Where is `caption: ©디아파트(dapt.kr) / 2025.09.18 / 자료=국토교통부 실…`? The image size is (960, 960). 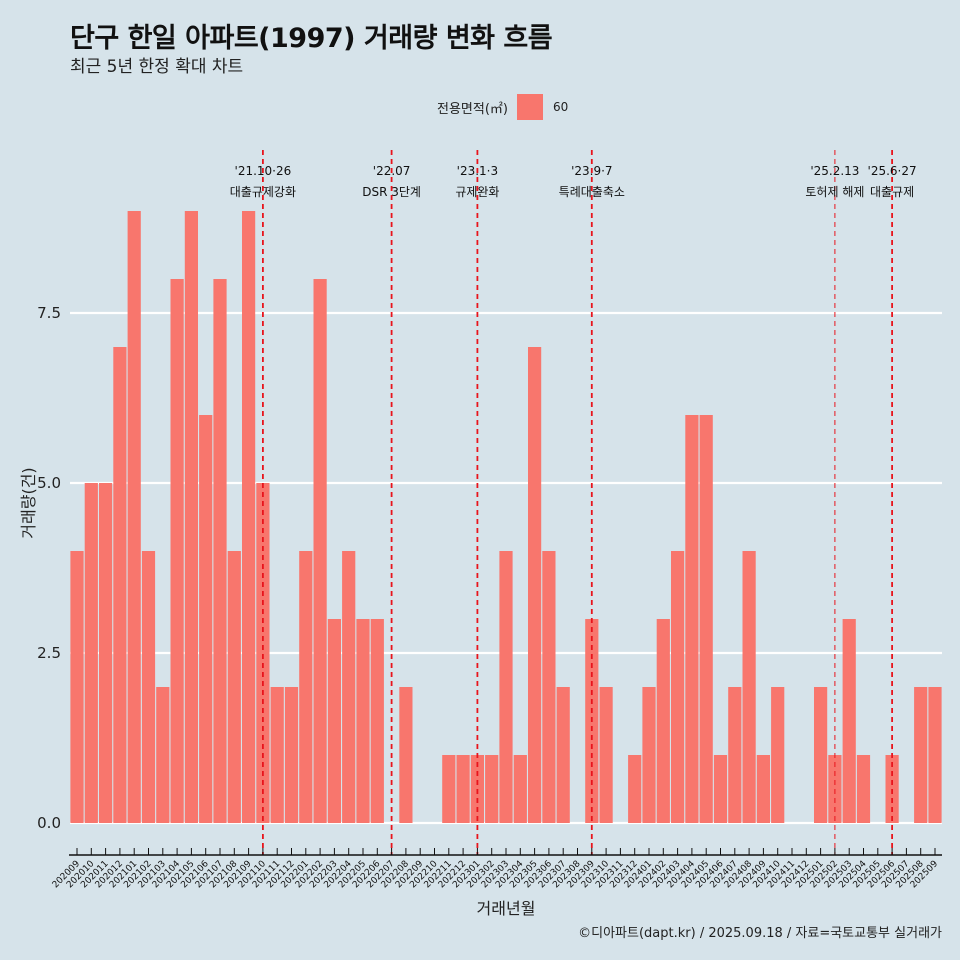
caption: ©디아파트(dapt.kr) / 2025.09.18 / 자료=국토교통부 실… is located at coordinates (760, 933).